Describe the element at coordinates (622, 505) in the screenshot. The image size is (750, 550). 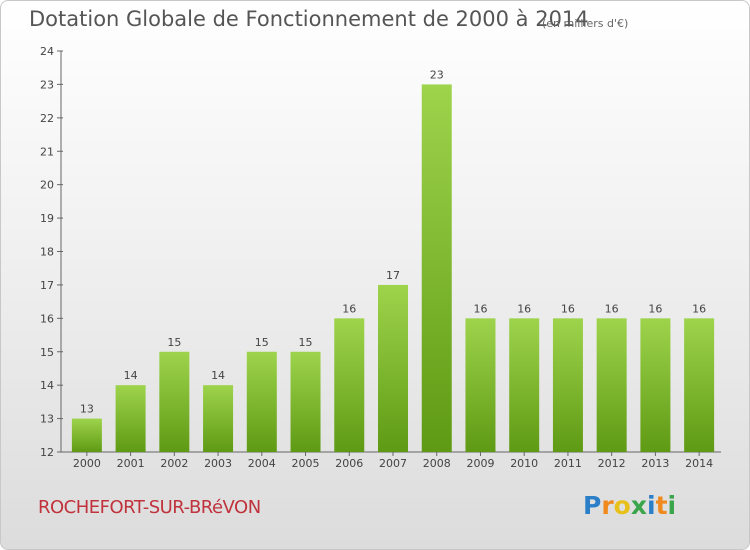
I see `logo-letter: o` at that location.